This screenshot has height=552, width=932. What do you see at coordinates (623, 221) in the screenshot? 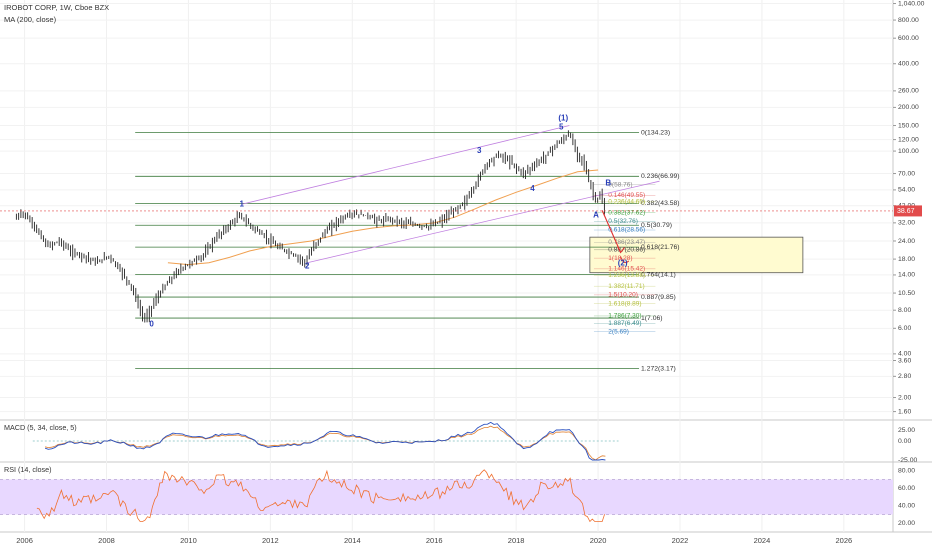
I see `fib-extension-label: 0.5(32.76)` at bounding box center [623, 221].